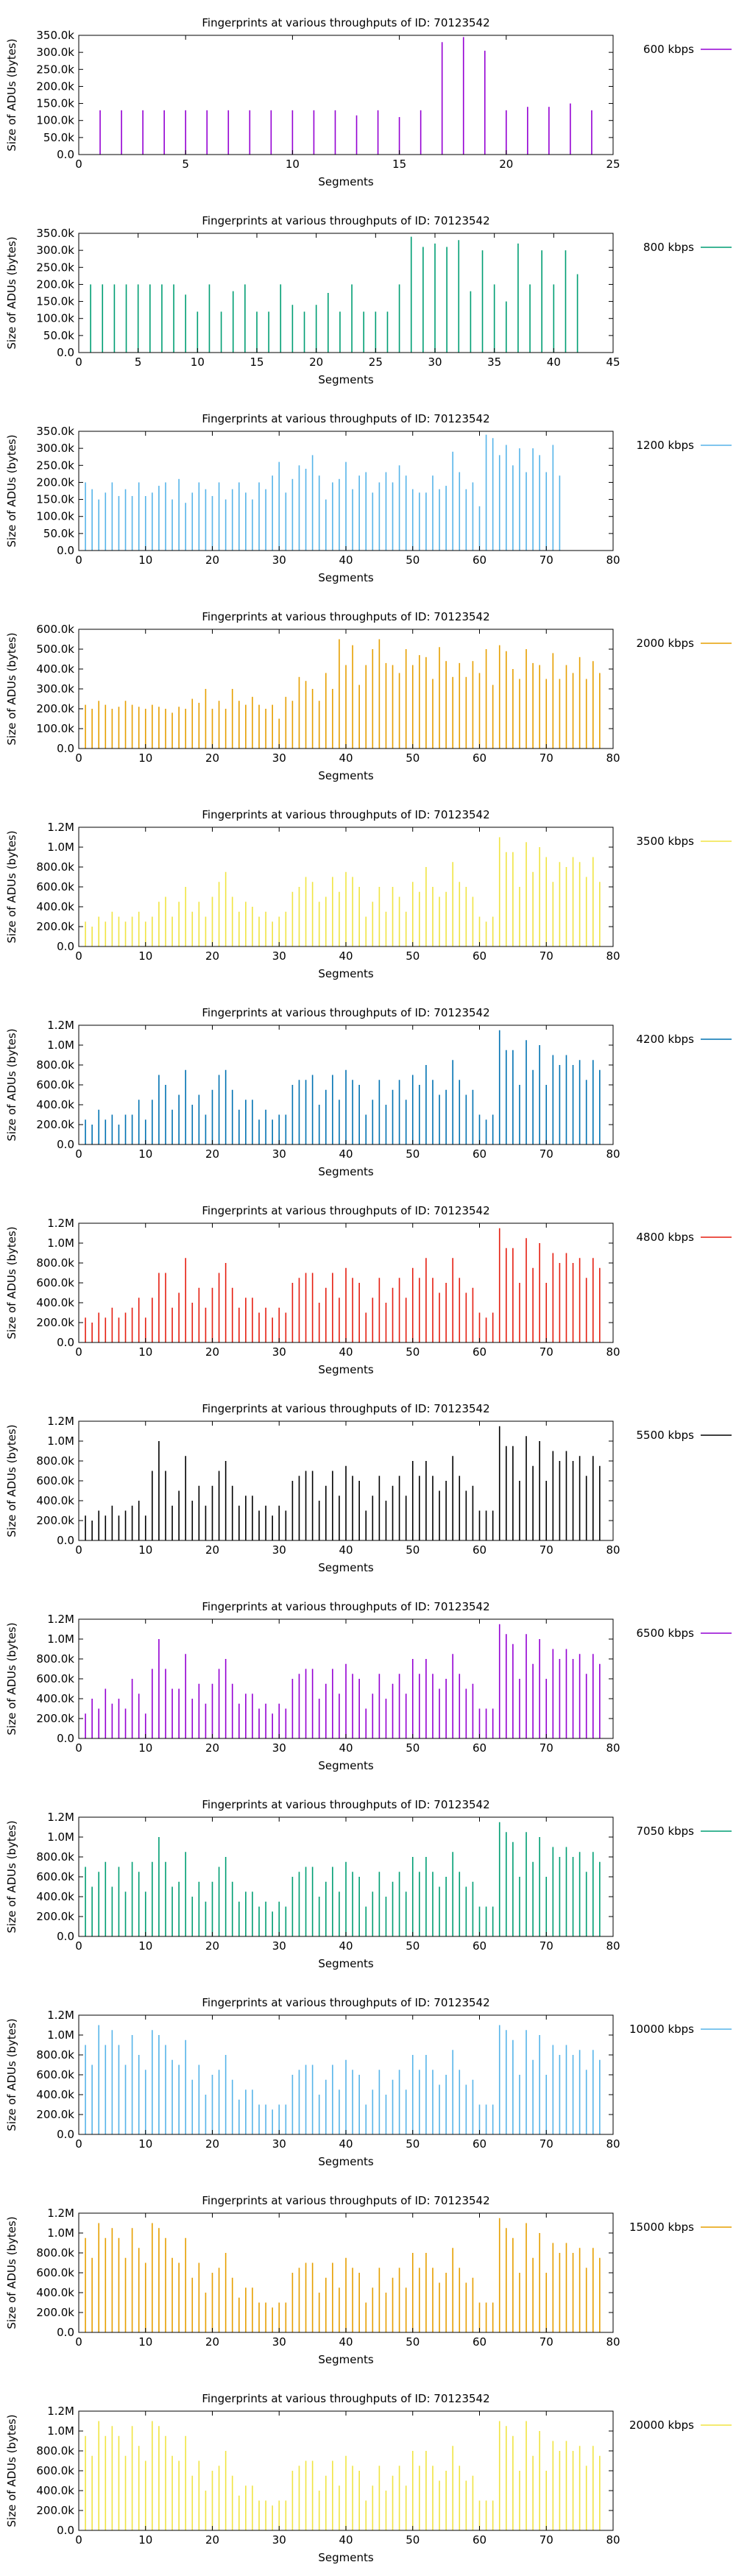  What do you see at coordinates (666, 1435) in the screenshot?
I see `legend-label: 5500 kbps` at bounding box center [666, 1435].